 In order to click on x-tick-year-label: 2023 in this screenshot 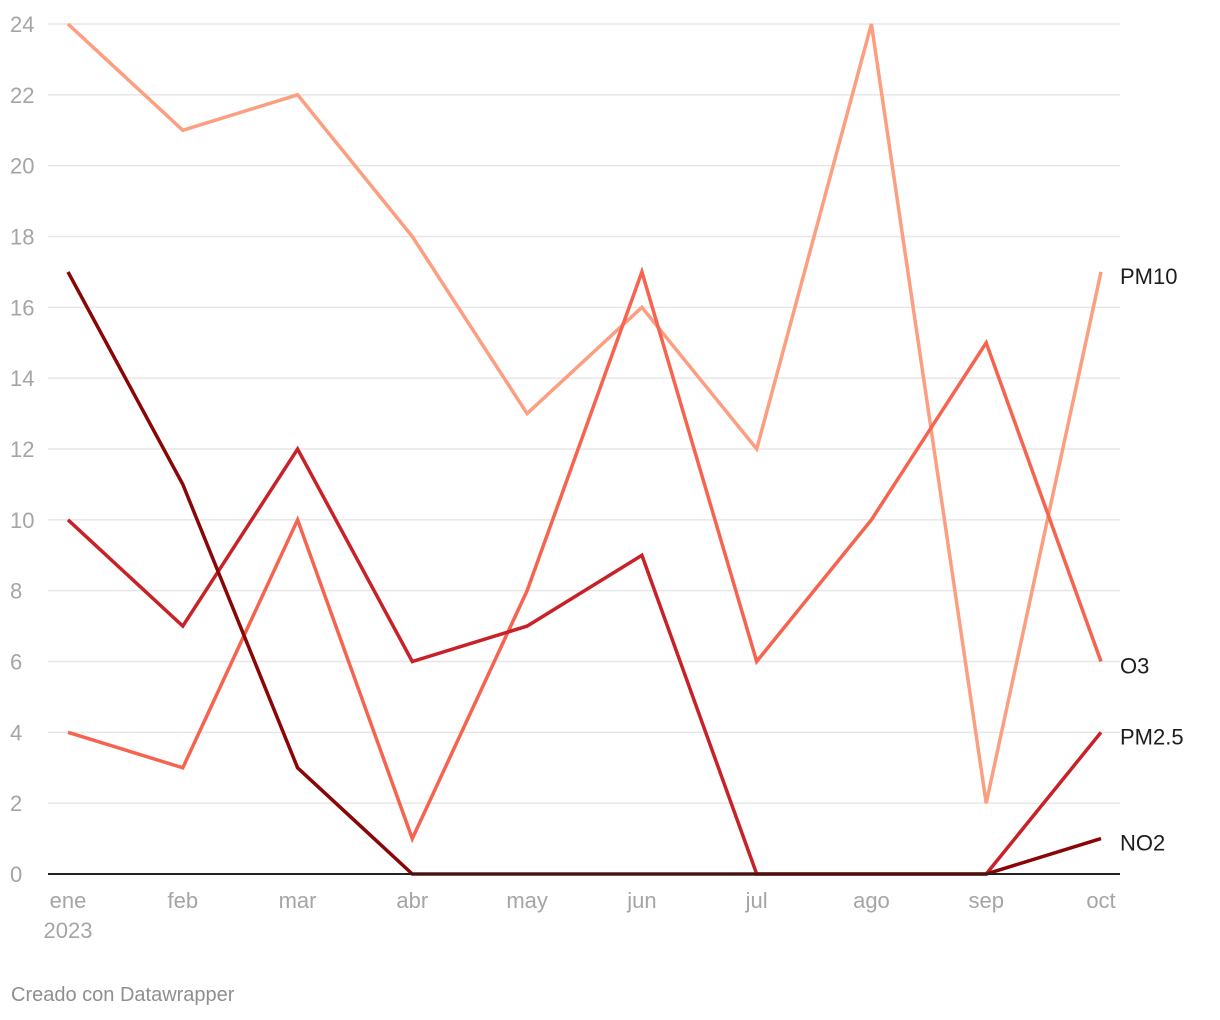, I will do `click(68, 930)`.